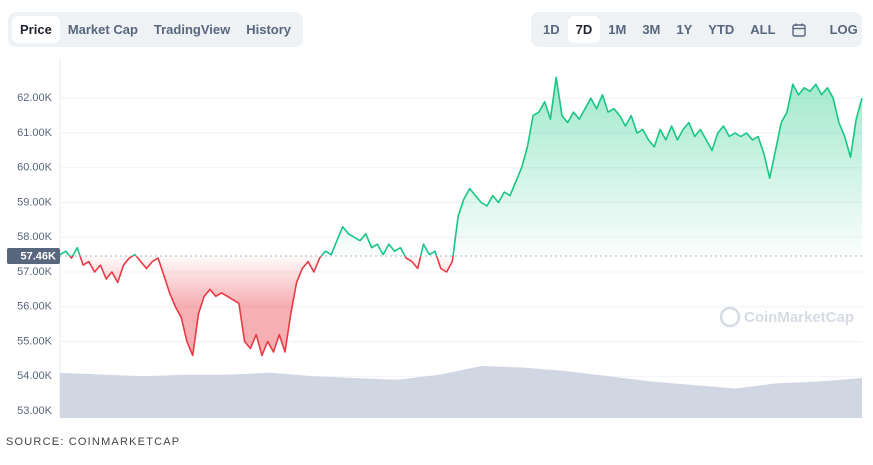 This screenshot has width=873, height=465. What do you see at coordinates (35, 202) in the screenshot?
I see `y-tick-label: 59.00K` at bounding box center [35, 202].